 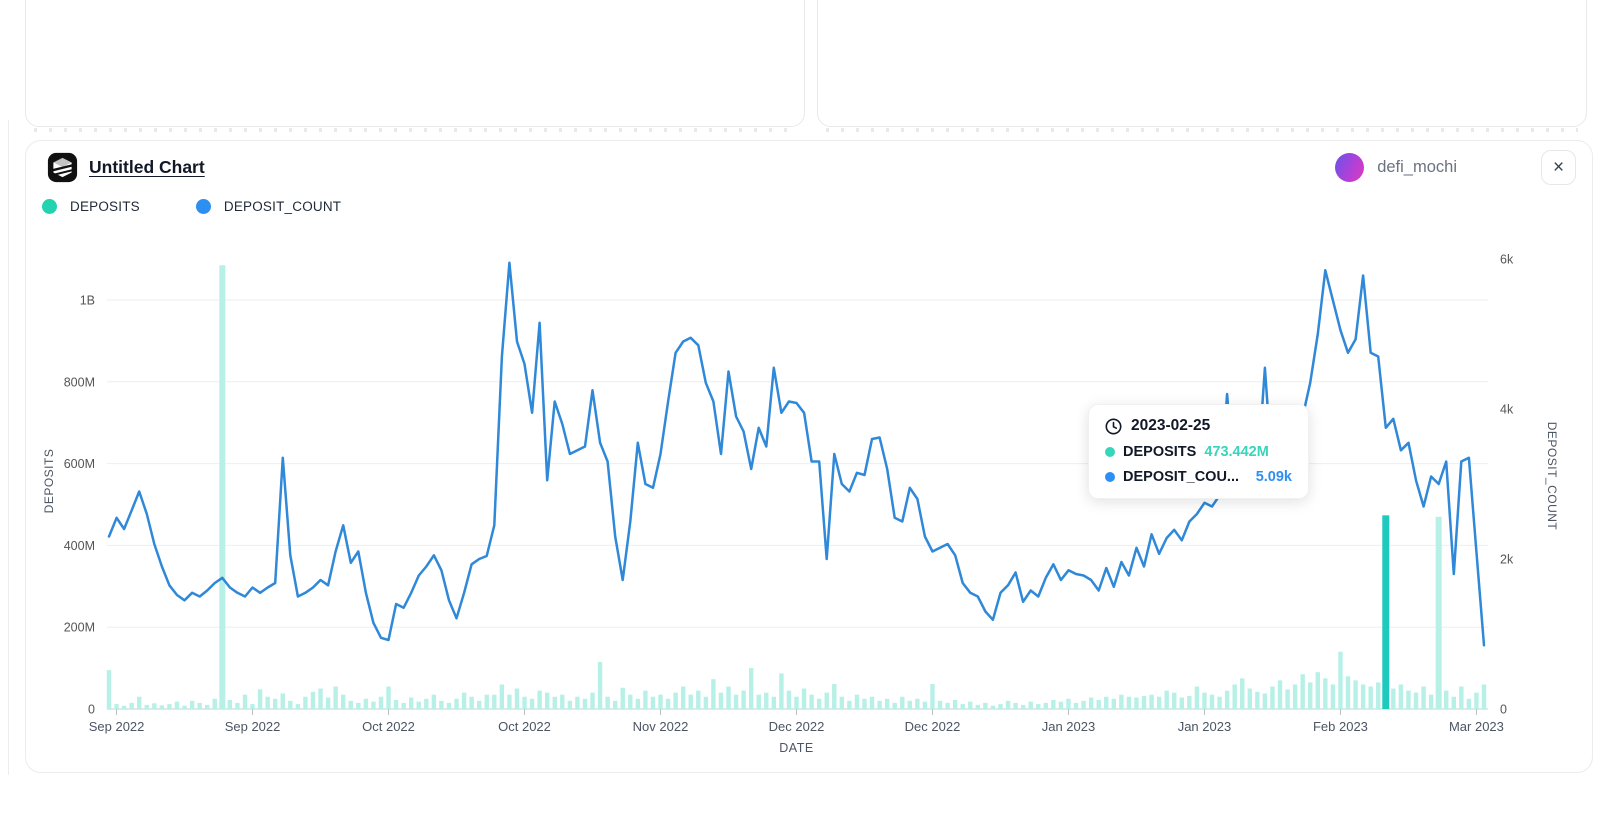 What do you see at coordinates (147, 166) in the screenshot?
I see `chart-title: Untitled Chart` at bounding box center [147, 166].